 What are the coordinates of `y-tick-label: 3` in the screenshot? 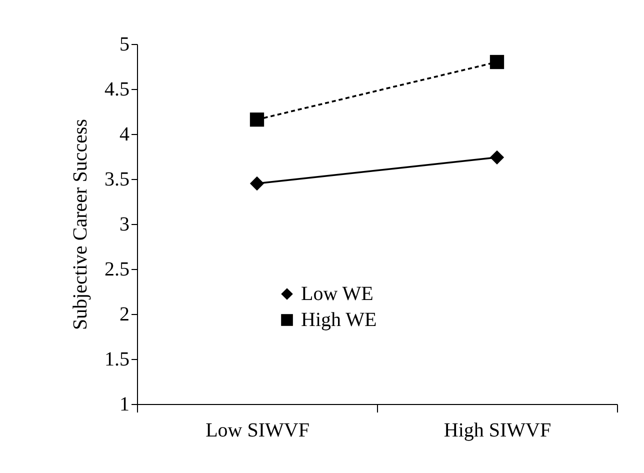 It's located at (125, 225).